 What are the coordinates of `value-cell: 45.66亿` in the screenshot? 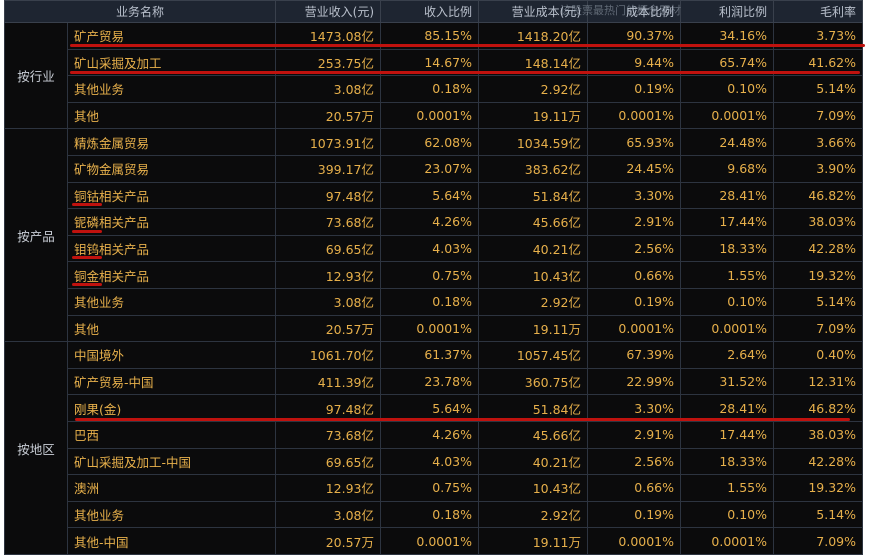 It's located at (533, 434).